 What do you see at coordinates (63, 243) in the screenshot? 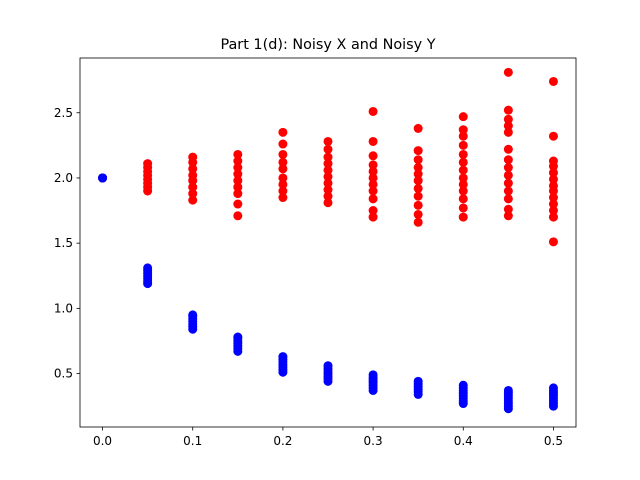
I see `y-tick-label-2: 1.5` at bounding box center [63, 243].